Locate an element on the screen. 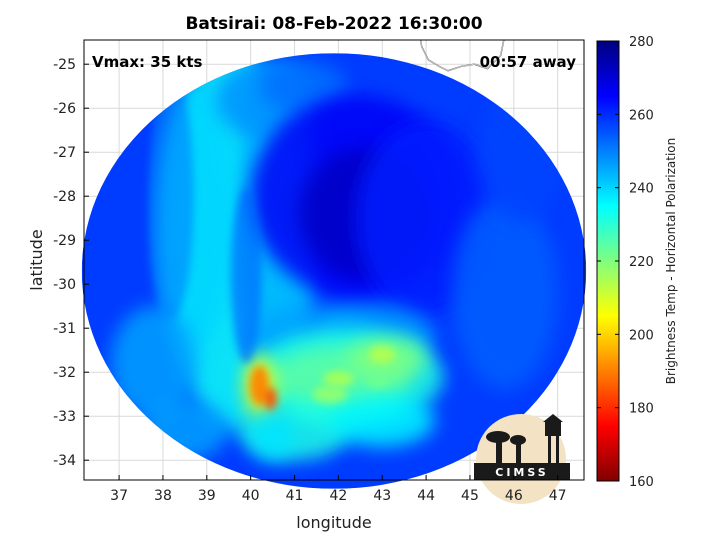  y-tick-label: -32 is located at coordinates (64, 373).